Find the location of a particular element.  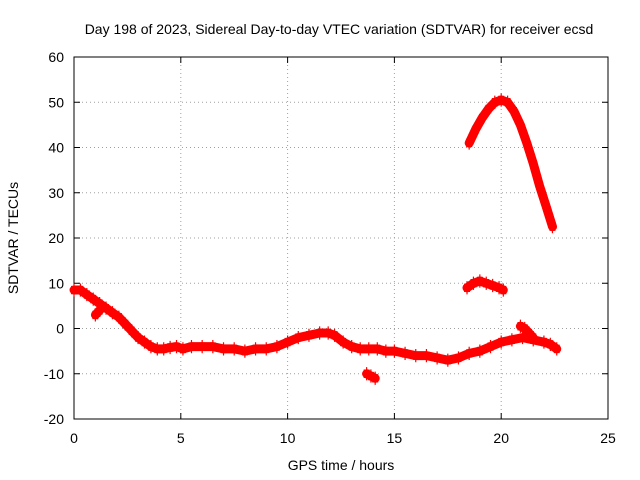

series-main-track is located at coordinates (315, 325).